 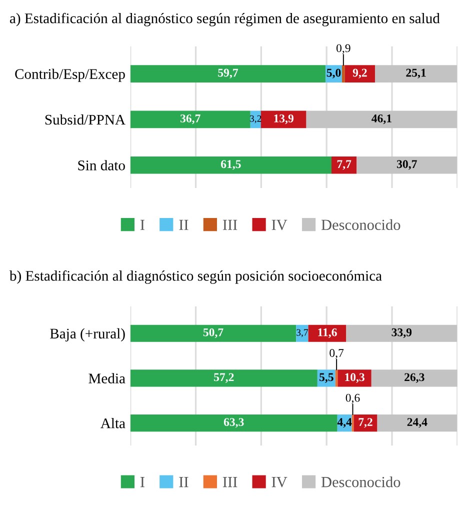 I want to click on chart-title: b) Estadificación al diagnóstico según posición socioeconómica, so click(x=195, y=277).